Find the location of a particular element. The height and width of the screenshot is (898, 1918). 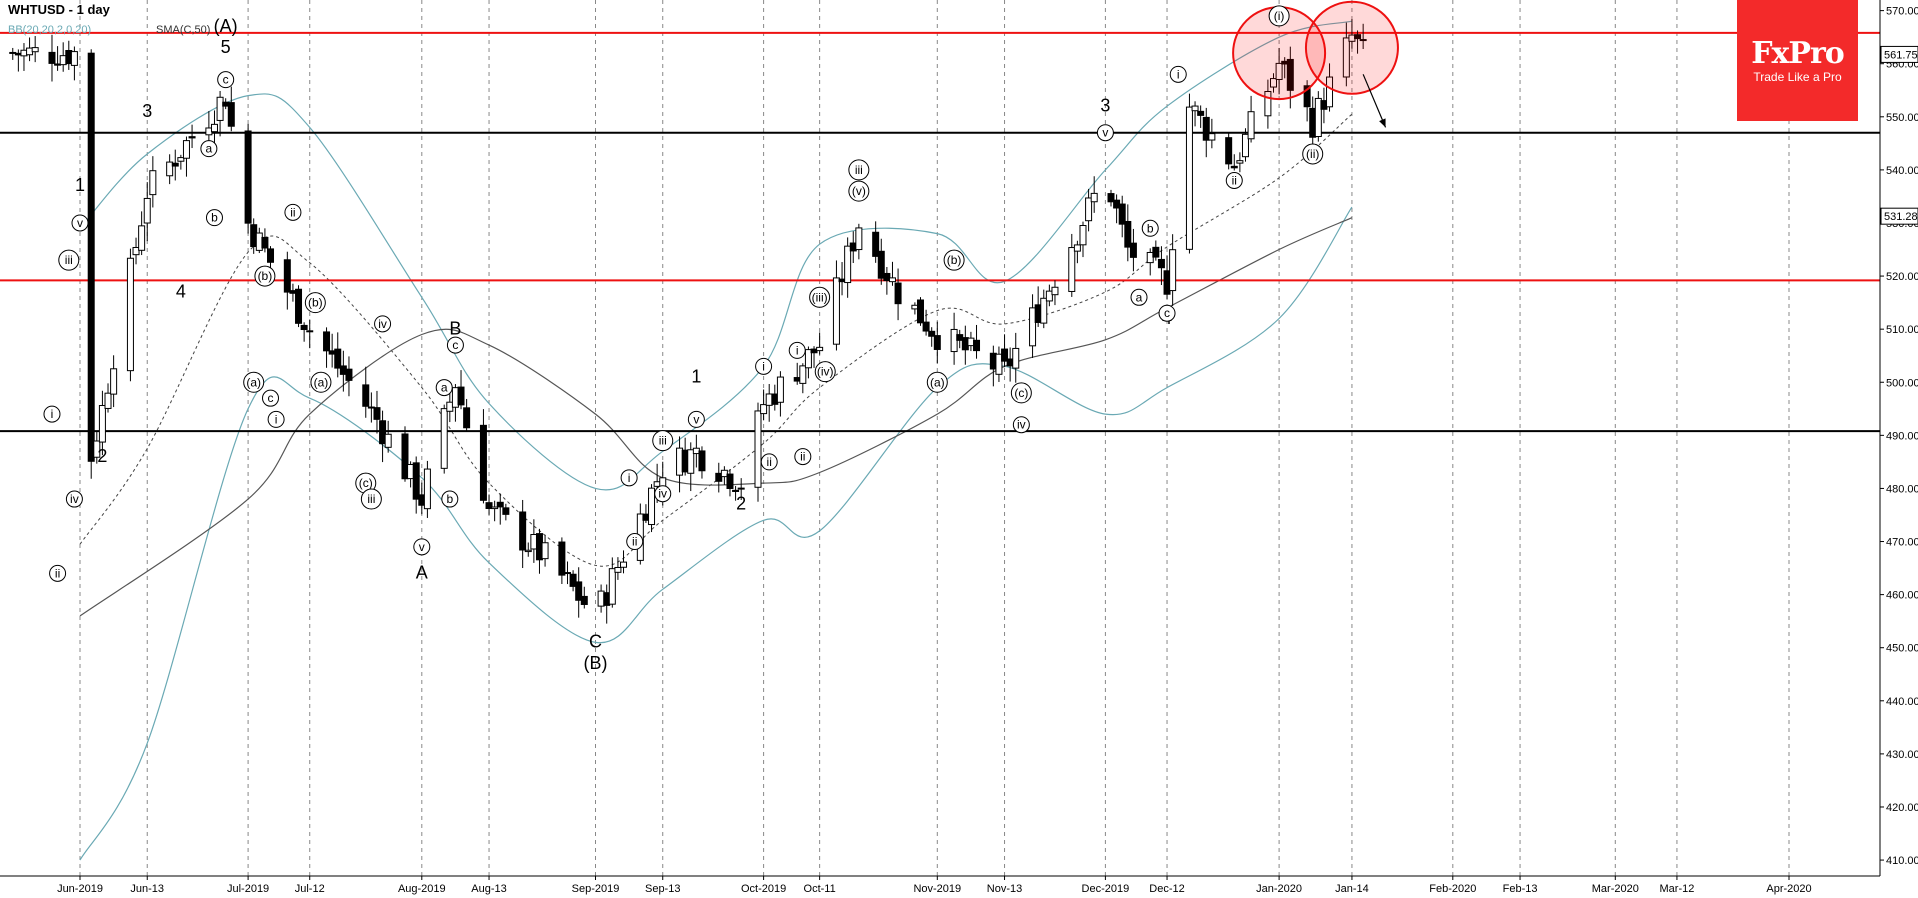

y-tick-label: 540.00 is located at coordinates (1902, 171).